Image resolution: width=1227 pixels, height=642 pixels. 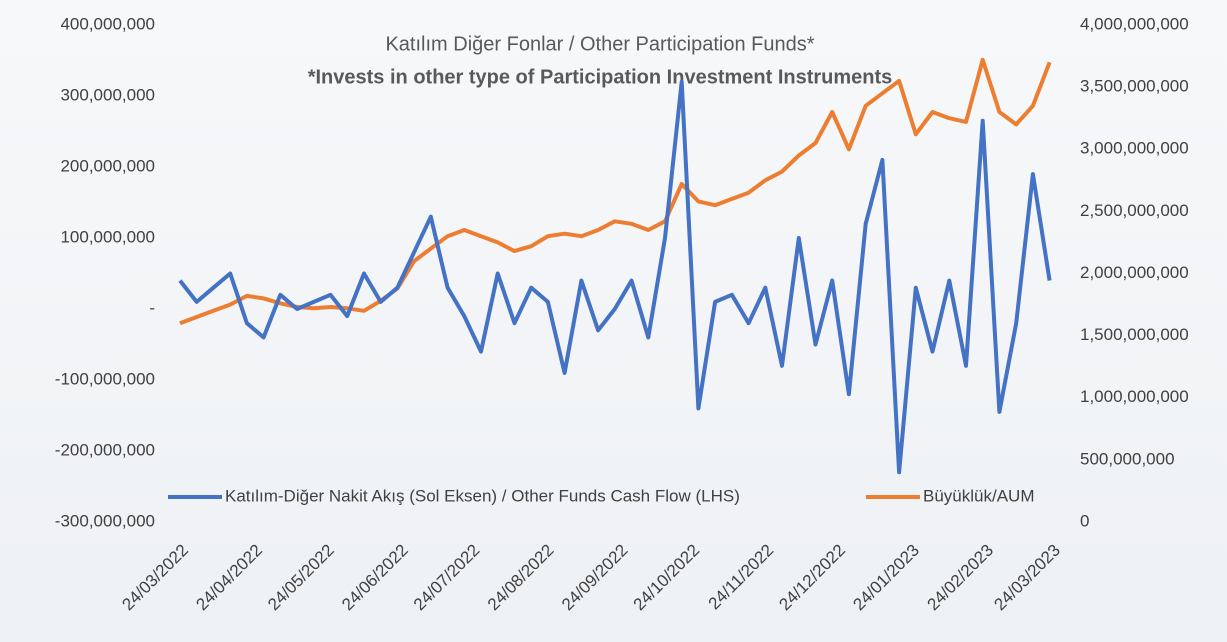 What do you see at coordinates (301, 578) in the screenshot?
I see `x-tick-label: 24/05/2022` at bounding box center [301, 578].